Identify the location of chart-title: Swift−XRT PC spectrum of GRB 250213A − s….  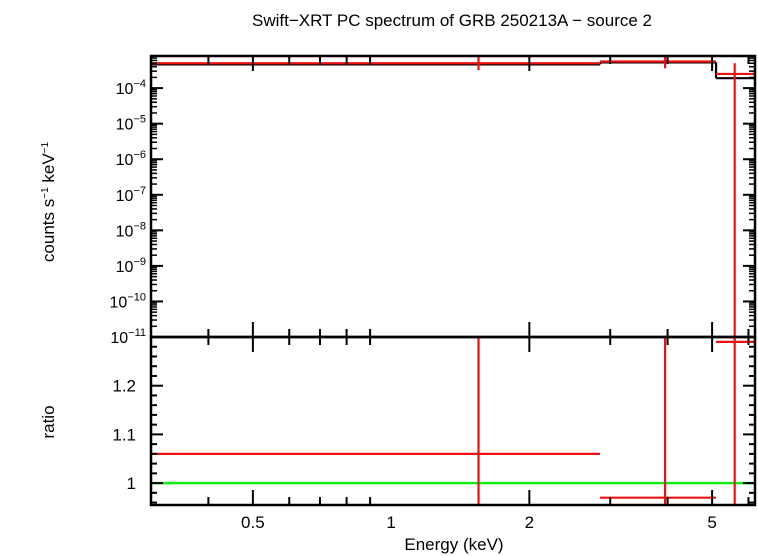
(452, 20).